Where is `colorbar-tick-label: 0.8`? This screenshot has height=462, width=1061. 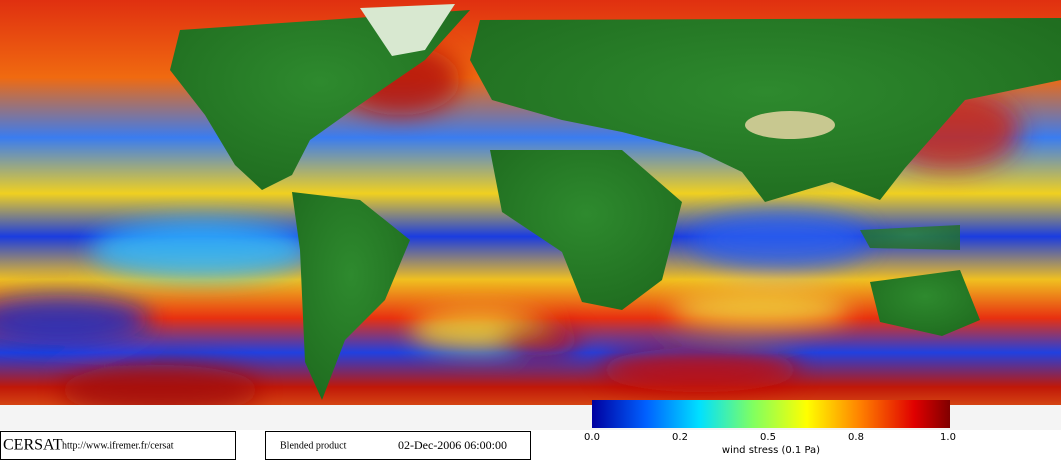 colorbar-tick-label: 0.8 is located at coordinates (856, 437).